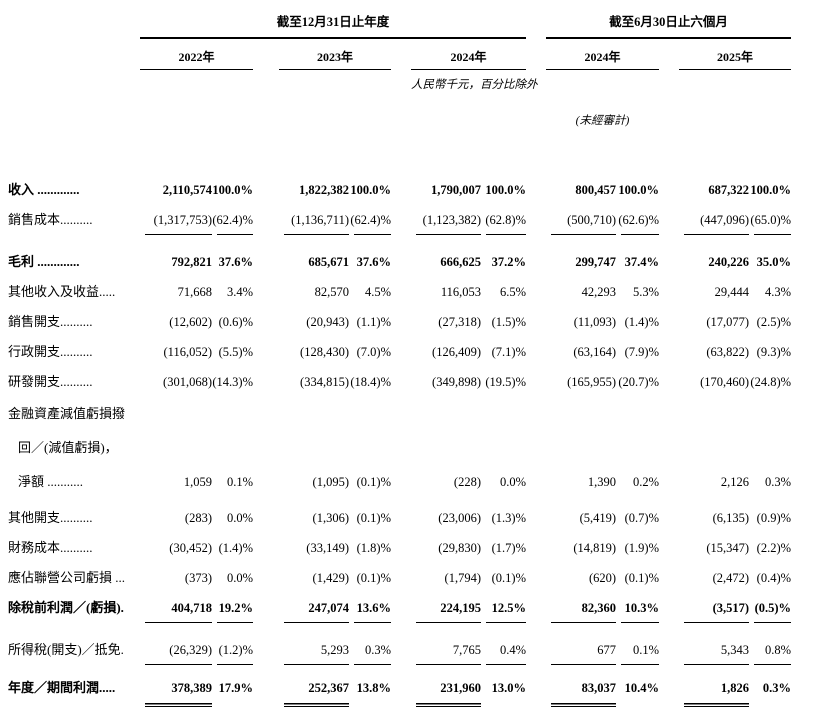 The image size is (814, 707). Describe the element at coordinates (68, 447) in the screenshot. I see `row-label: 回／(減值虧損)，` at that location.